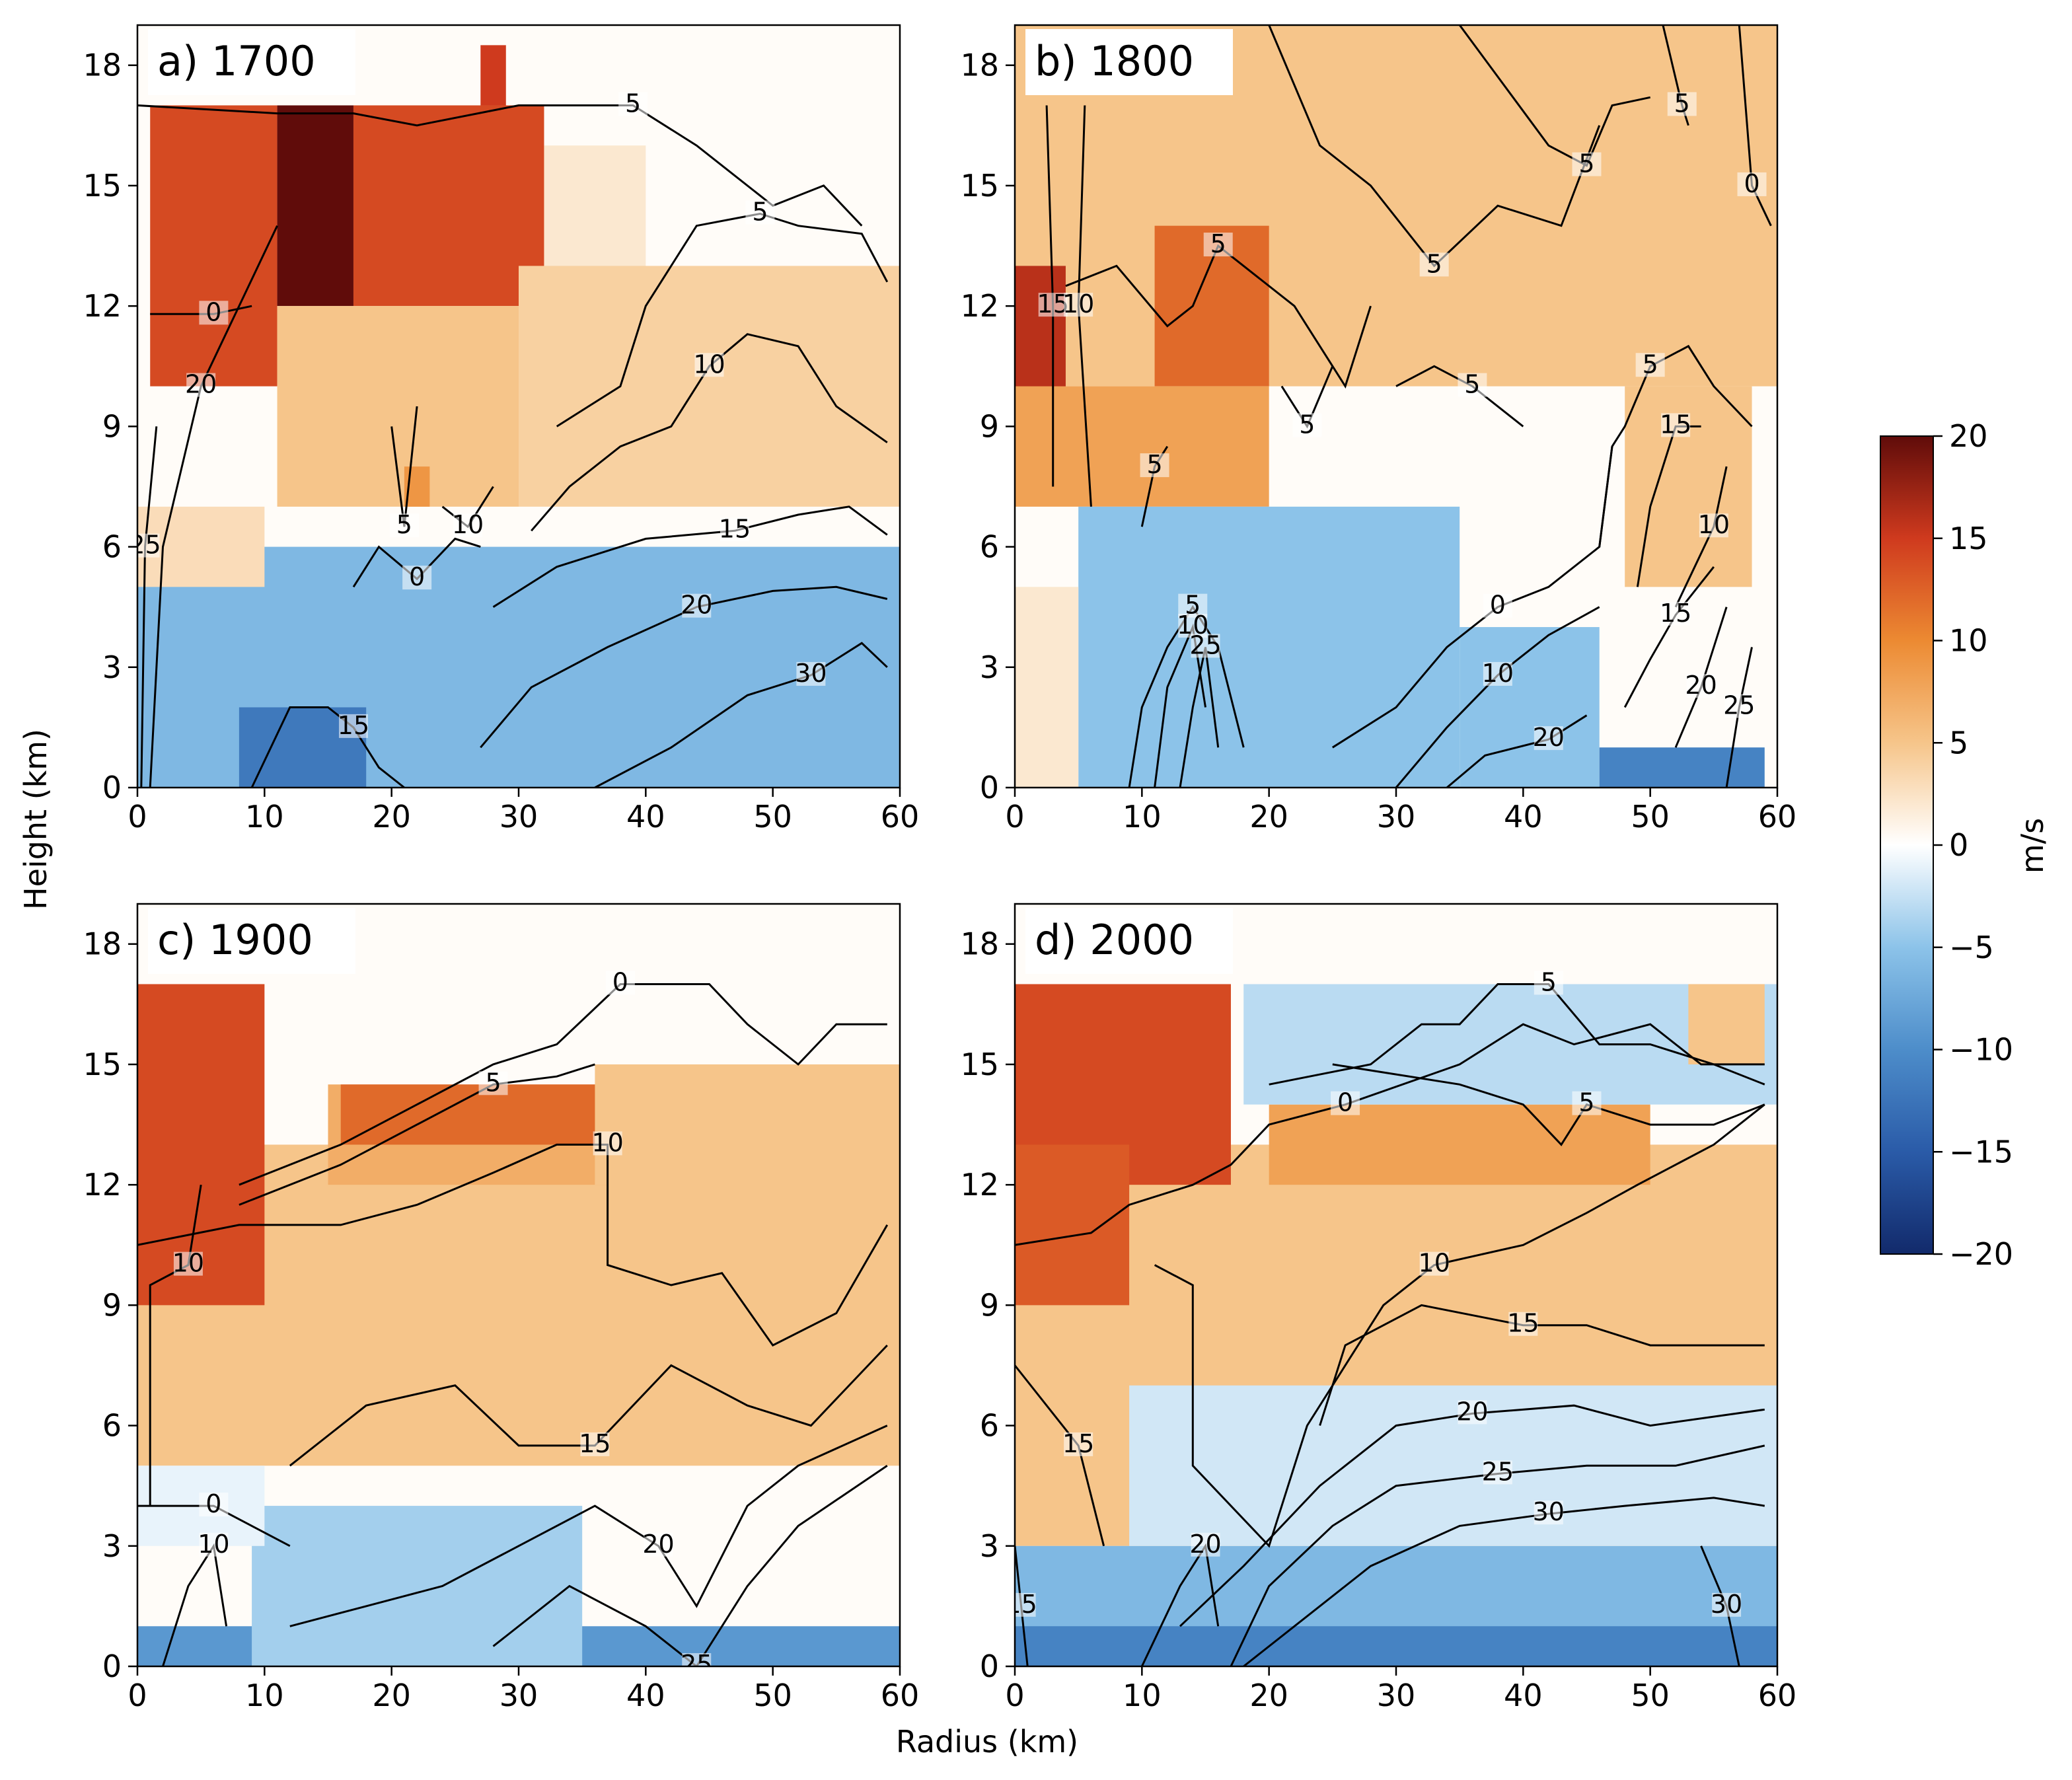 The width and height of the screenshot is (2072, 1780). I want to click on colorbar-tick-label: −5, so click(1971, 947).